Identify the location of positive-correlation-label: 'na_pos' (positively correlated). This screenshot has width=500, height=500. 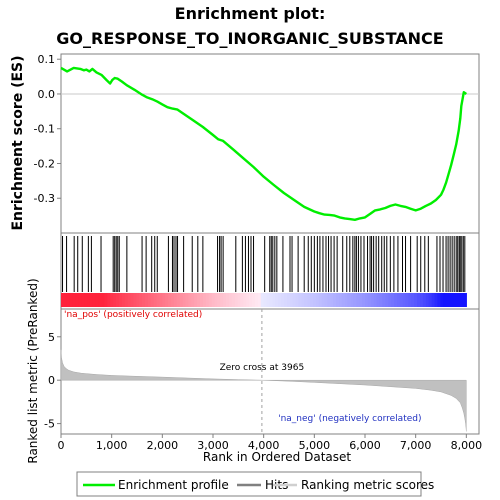
(133, 315).